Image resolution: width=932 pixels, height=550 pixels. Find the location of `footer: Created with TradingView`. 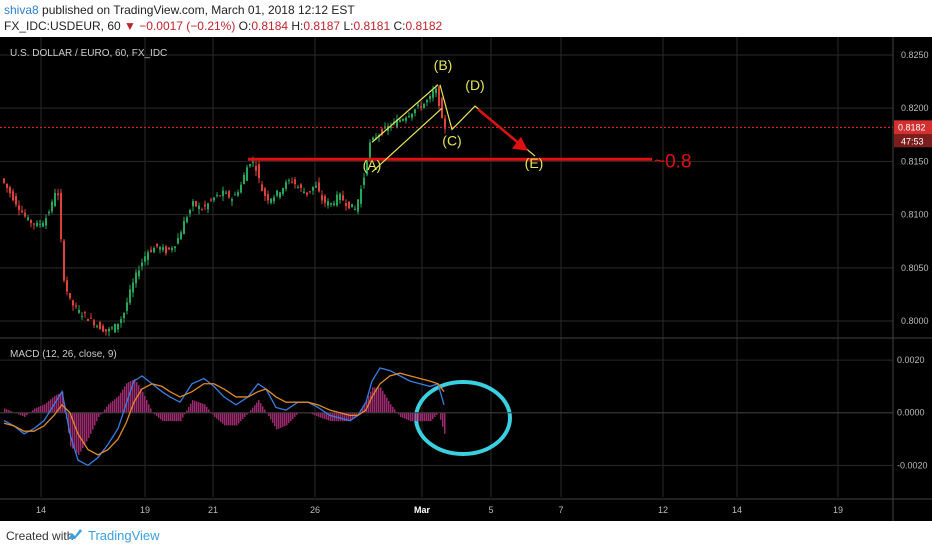

footer: Created with TradingView is located at coordinates (466, 535).